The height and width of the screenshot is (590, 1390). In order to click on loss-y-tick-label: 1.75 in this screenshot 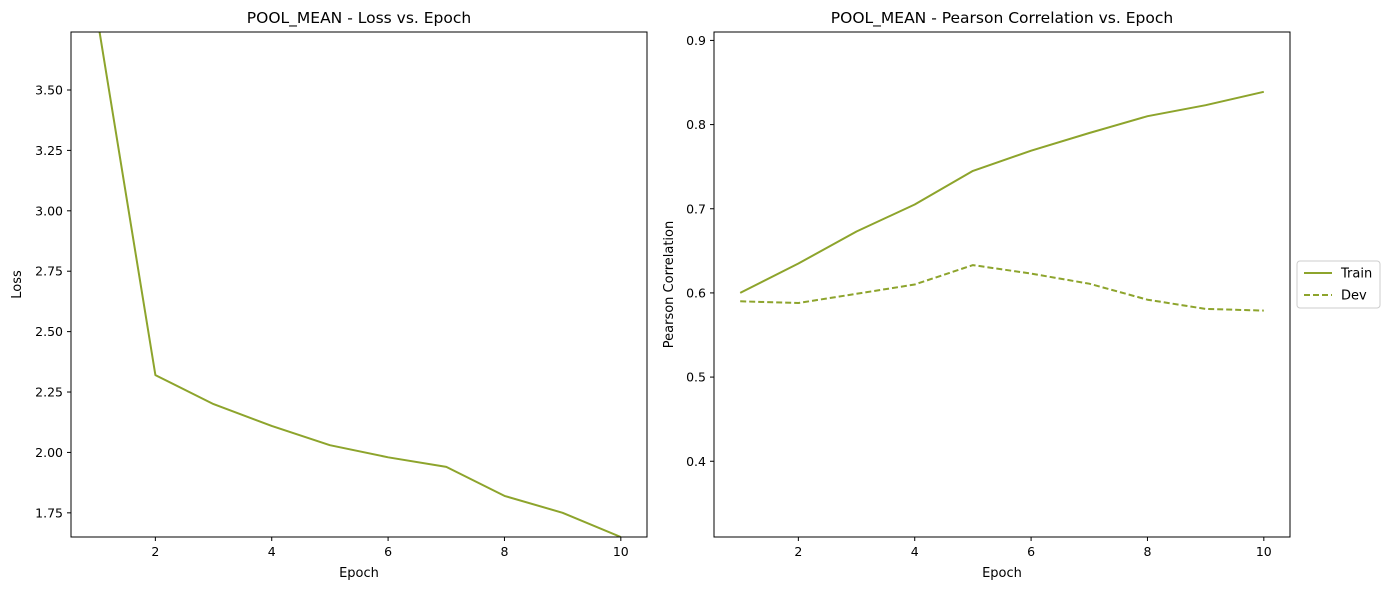, I will do `click(49, 512)`.